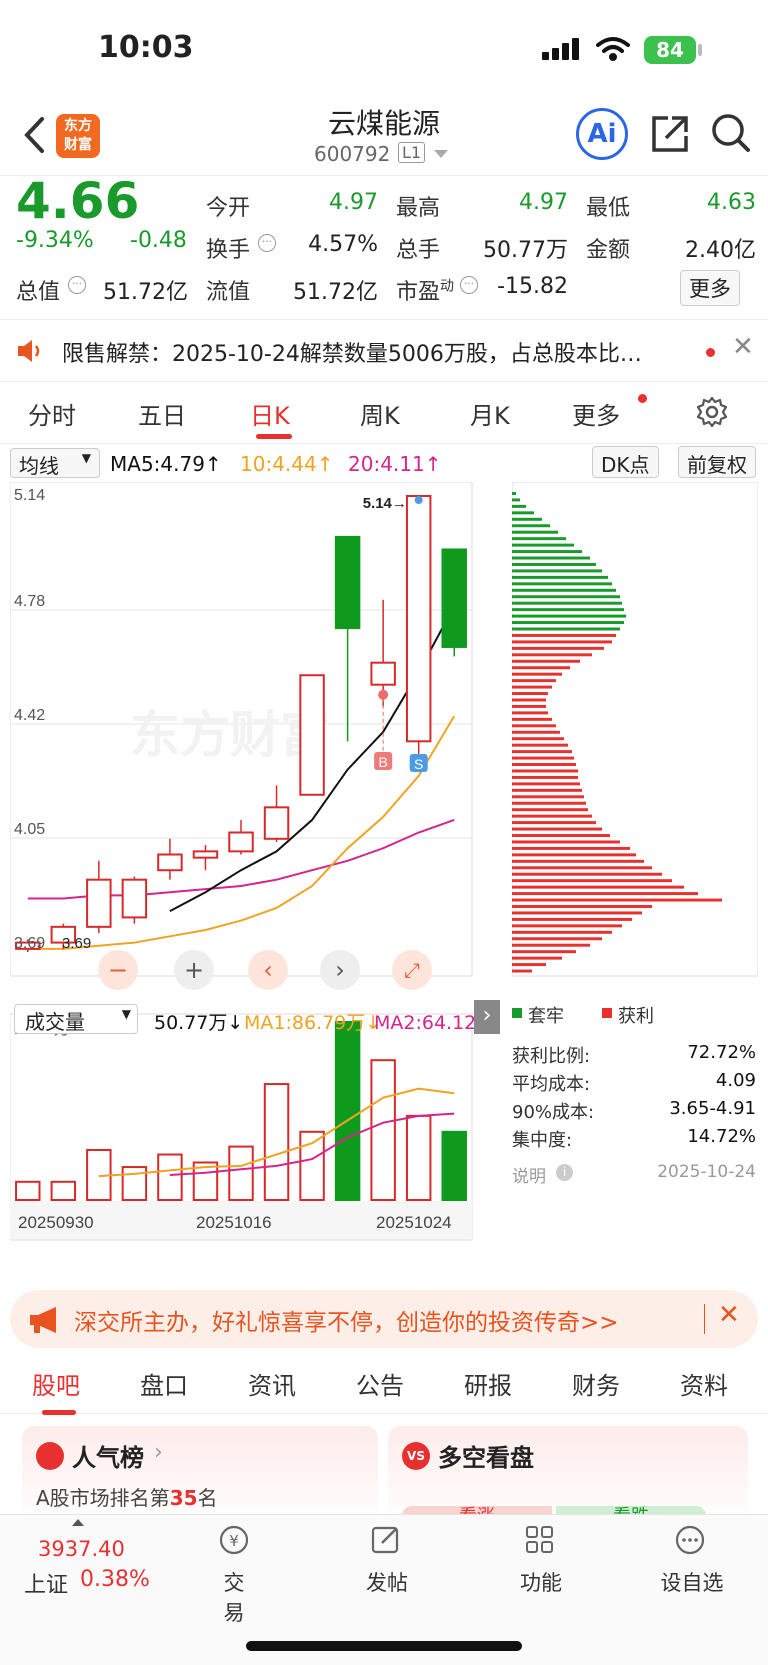  I want to click on tab-more: 更多, so click(596, 416).